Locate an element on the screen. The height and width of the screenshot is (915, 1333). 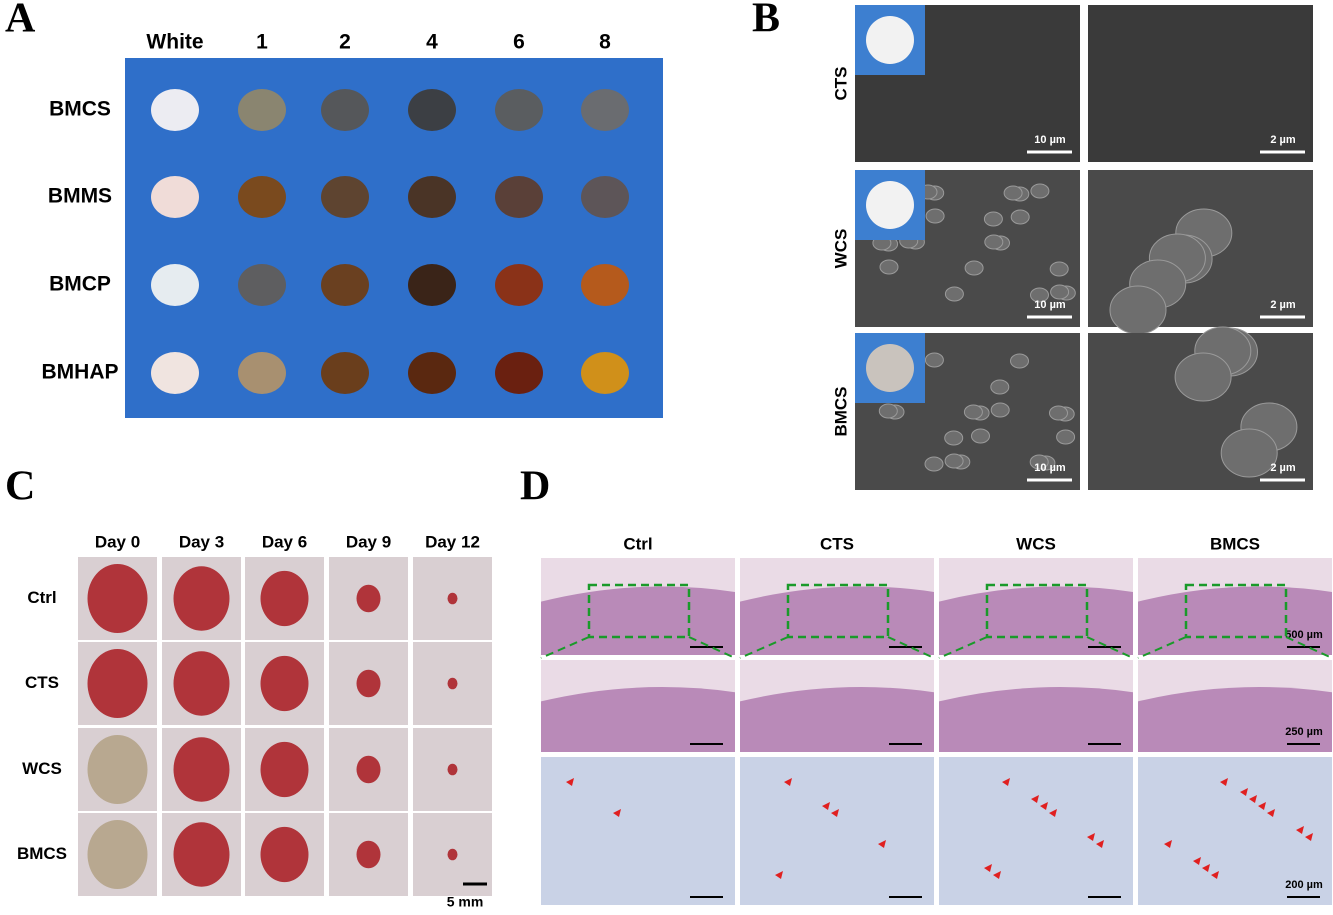
column-header: BMCS is located at coordinates (1235, 543).